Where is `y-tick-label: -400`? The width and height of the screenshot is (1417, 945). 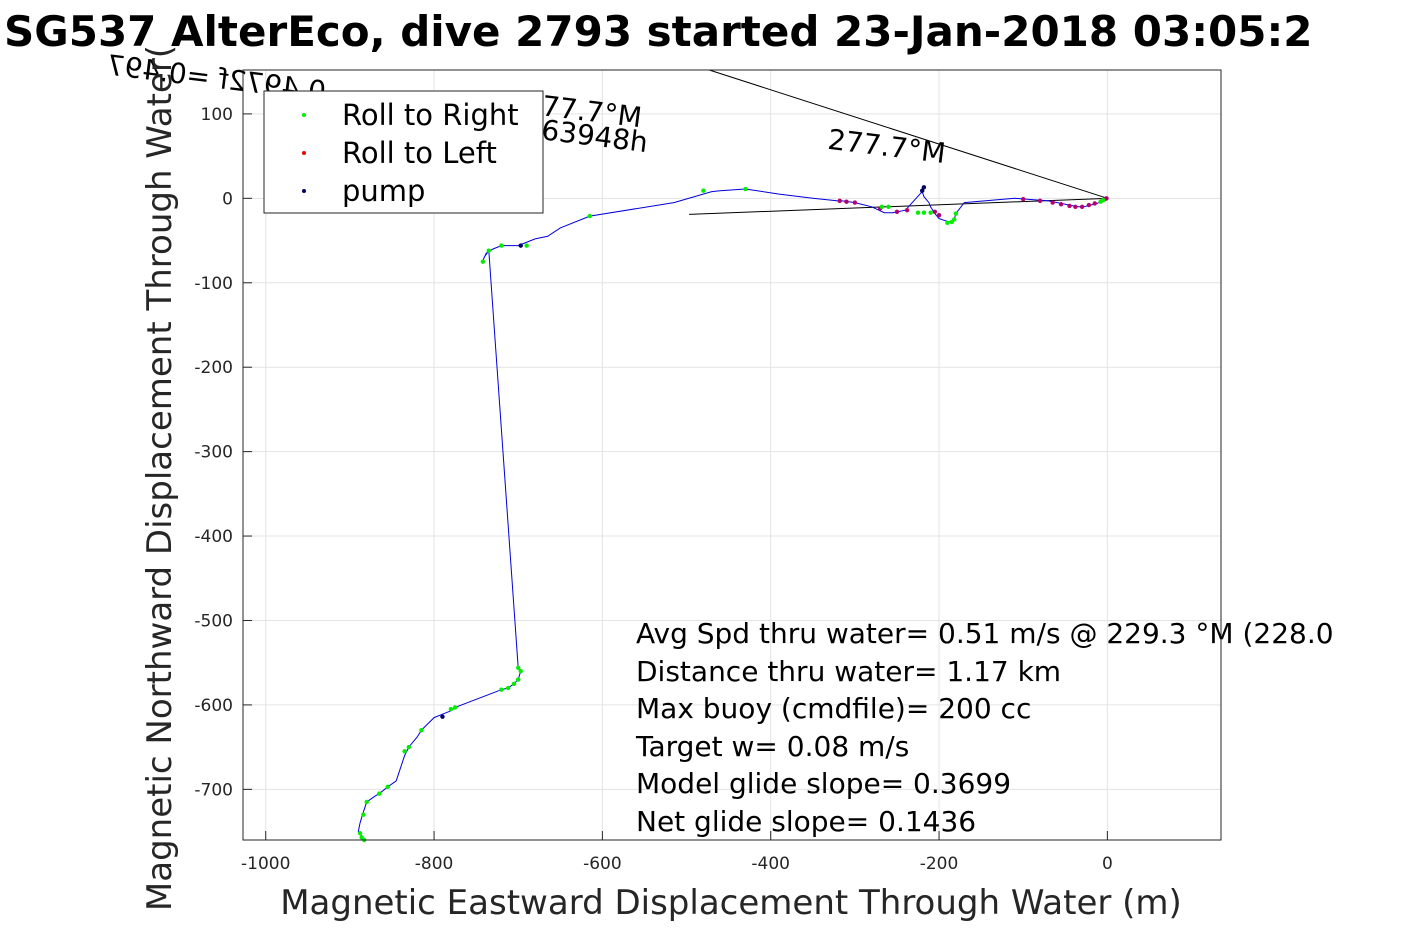 y-tick-label: -400 is located at coordinates (213, 537).